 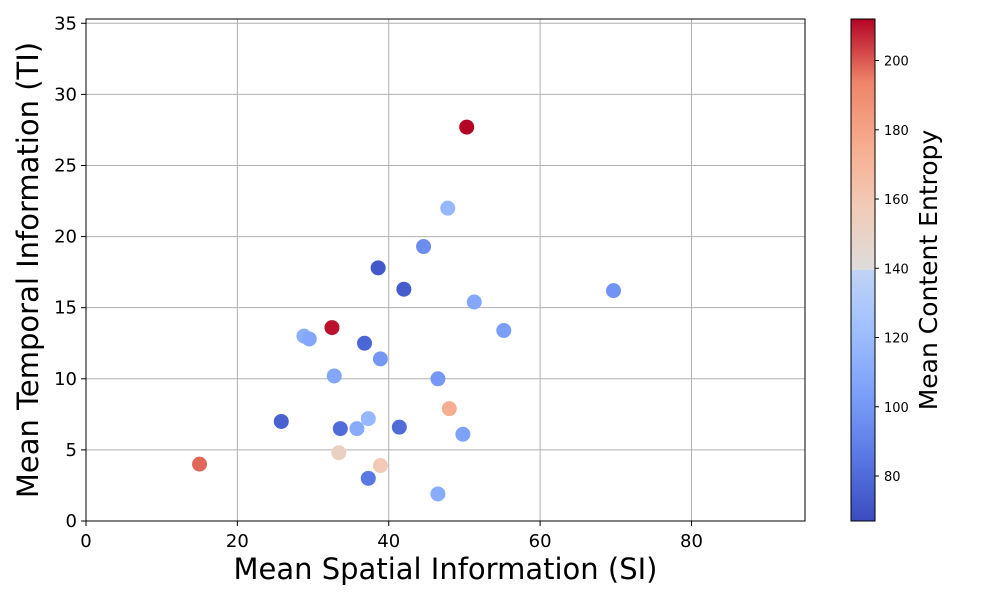 I want to click on y-tick-label: 20, so click(x=65, y=237).